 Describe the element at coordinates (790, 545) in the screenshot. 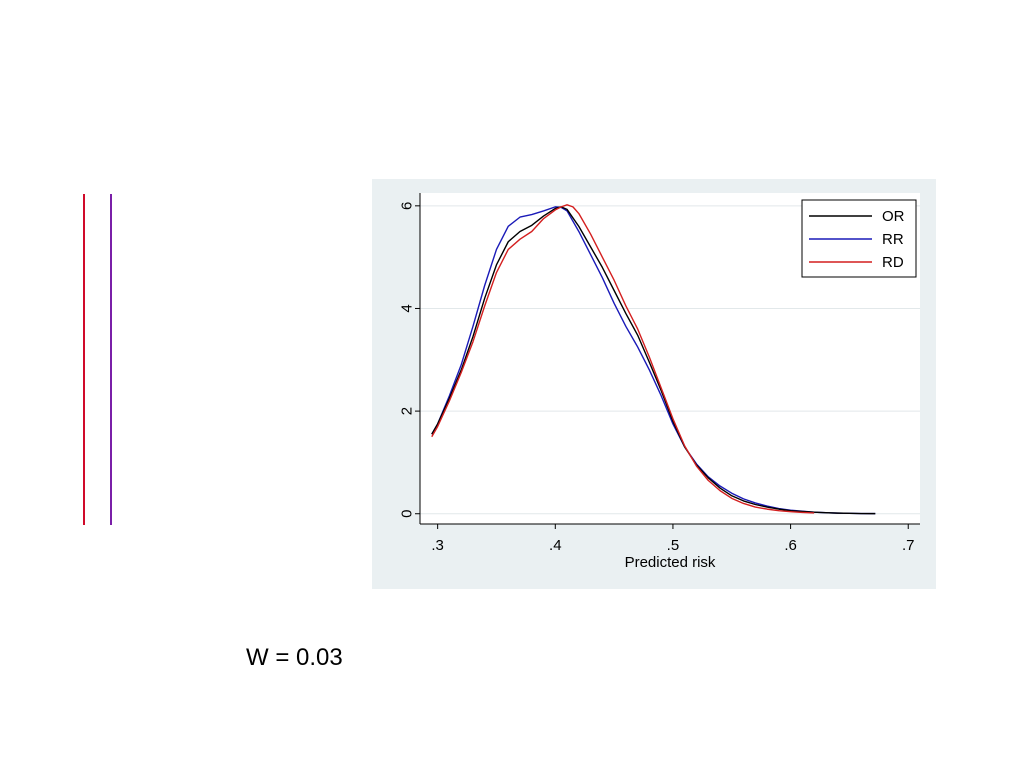

I see `x-tick-label-3: .6` at that location.